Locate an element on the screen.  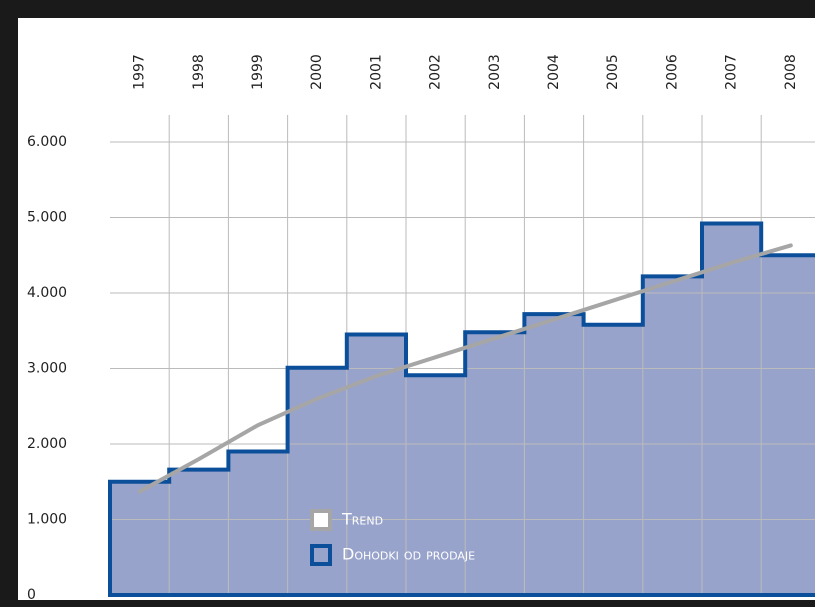
legend-label: Dohodki od prodaje is located at coordinates (408, 554).